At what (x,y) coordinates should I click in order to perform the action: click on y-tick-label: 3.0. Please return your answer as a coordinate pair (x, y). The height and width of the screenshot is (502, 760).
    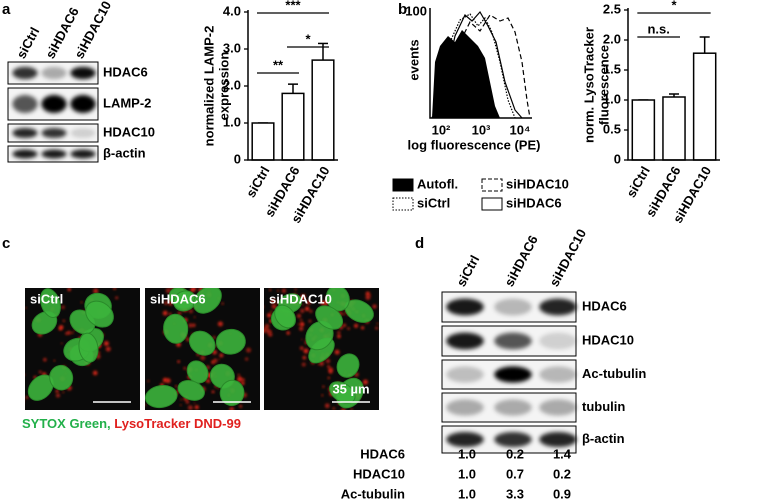
    Looking at the image, I should click on (232, 47).